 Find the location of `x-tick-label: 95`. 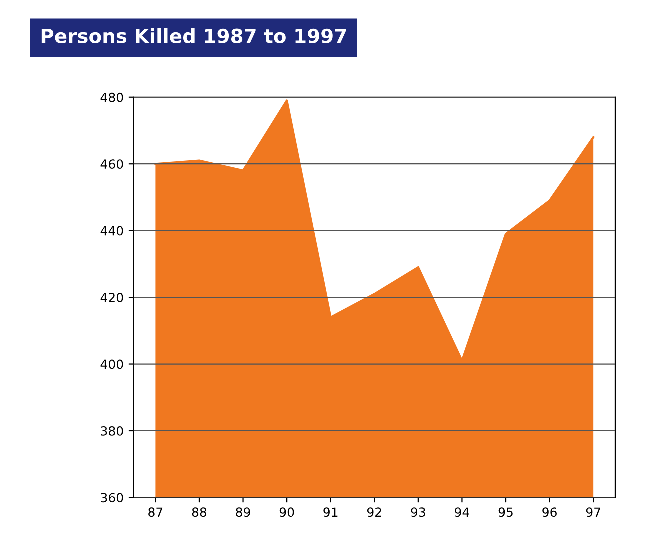

x-tick-label: 95 is located at coordinates (505, 513).